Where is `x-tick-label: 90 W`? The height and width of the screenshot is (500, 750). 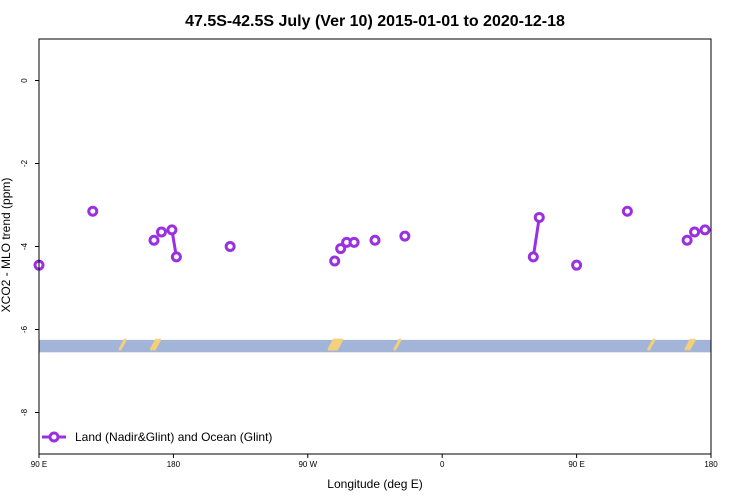 x-tick-label: 90 W is located at coordinates (307, 464).